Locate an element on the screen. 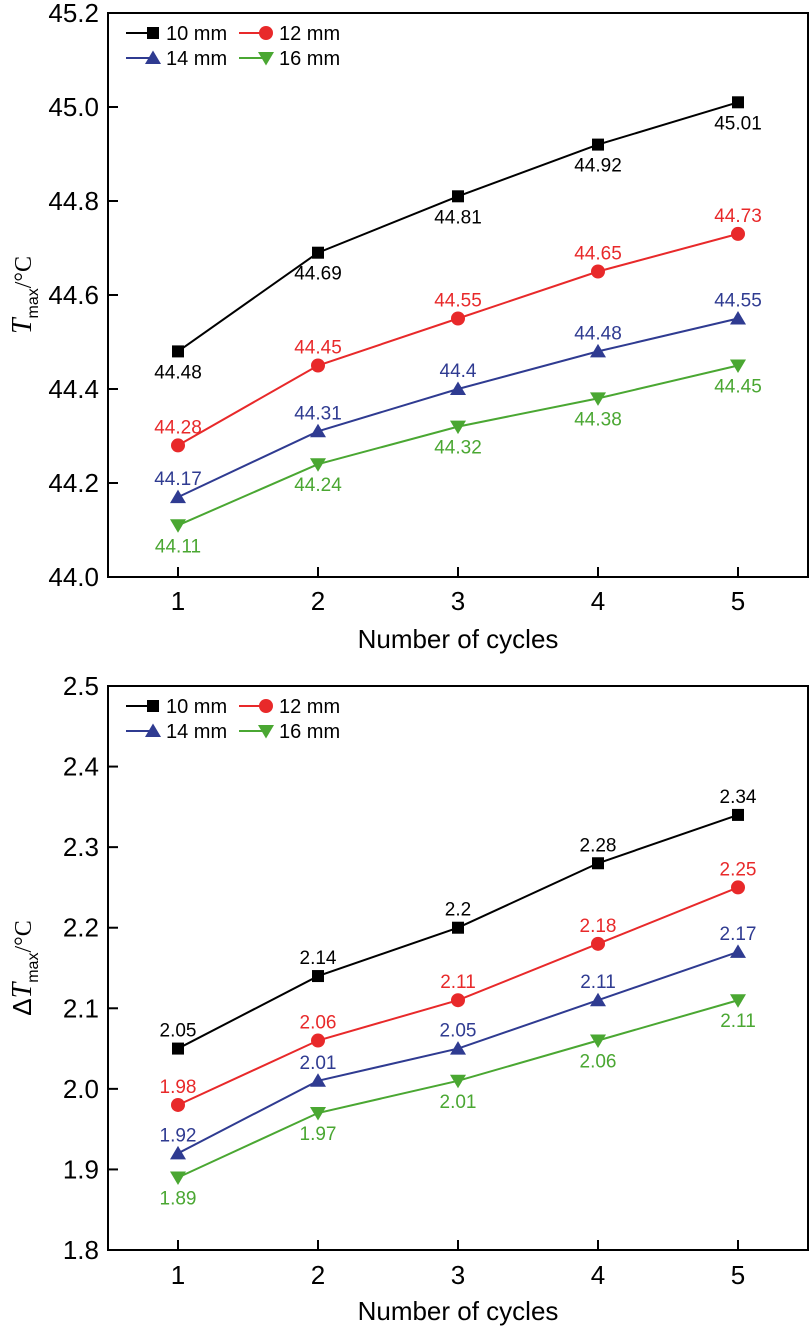 The image size is (811, 1330). y-tick-label: 2.2 is located at coordinates (81, 928).